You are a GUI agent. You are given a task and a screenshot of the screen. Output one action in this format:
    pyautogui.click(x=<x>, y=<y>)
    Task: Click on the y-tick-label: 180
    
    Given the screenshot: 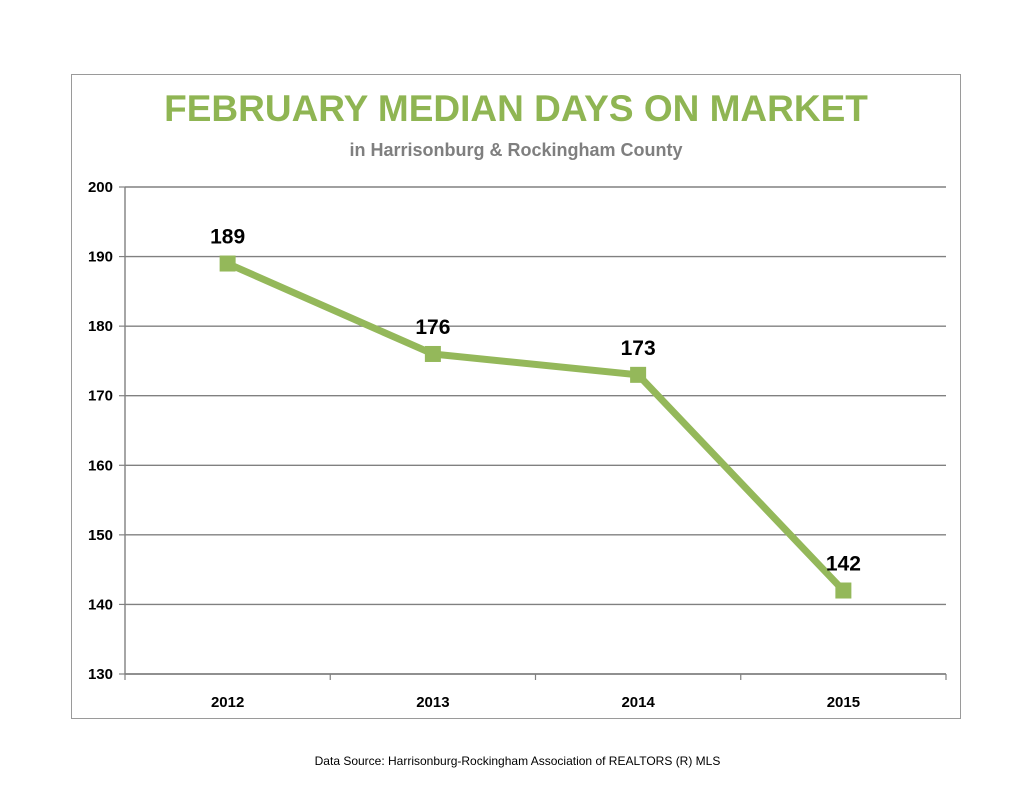 What is the action you would take?
    pyautogui.click(x=100, y=326)
    